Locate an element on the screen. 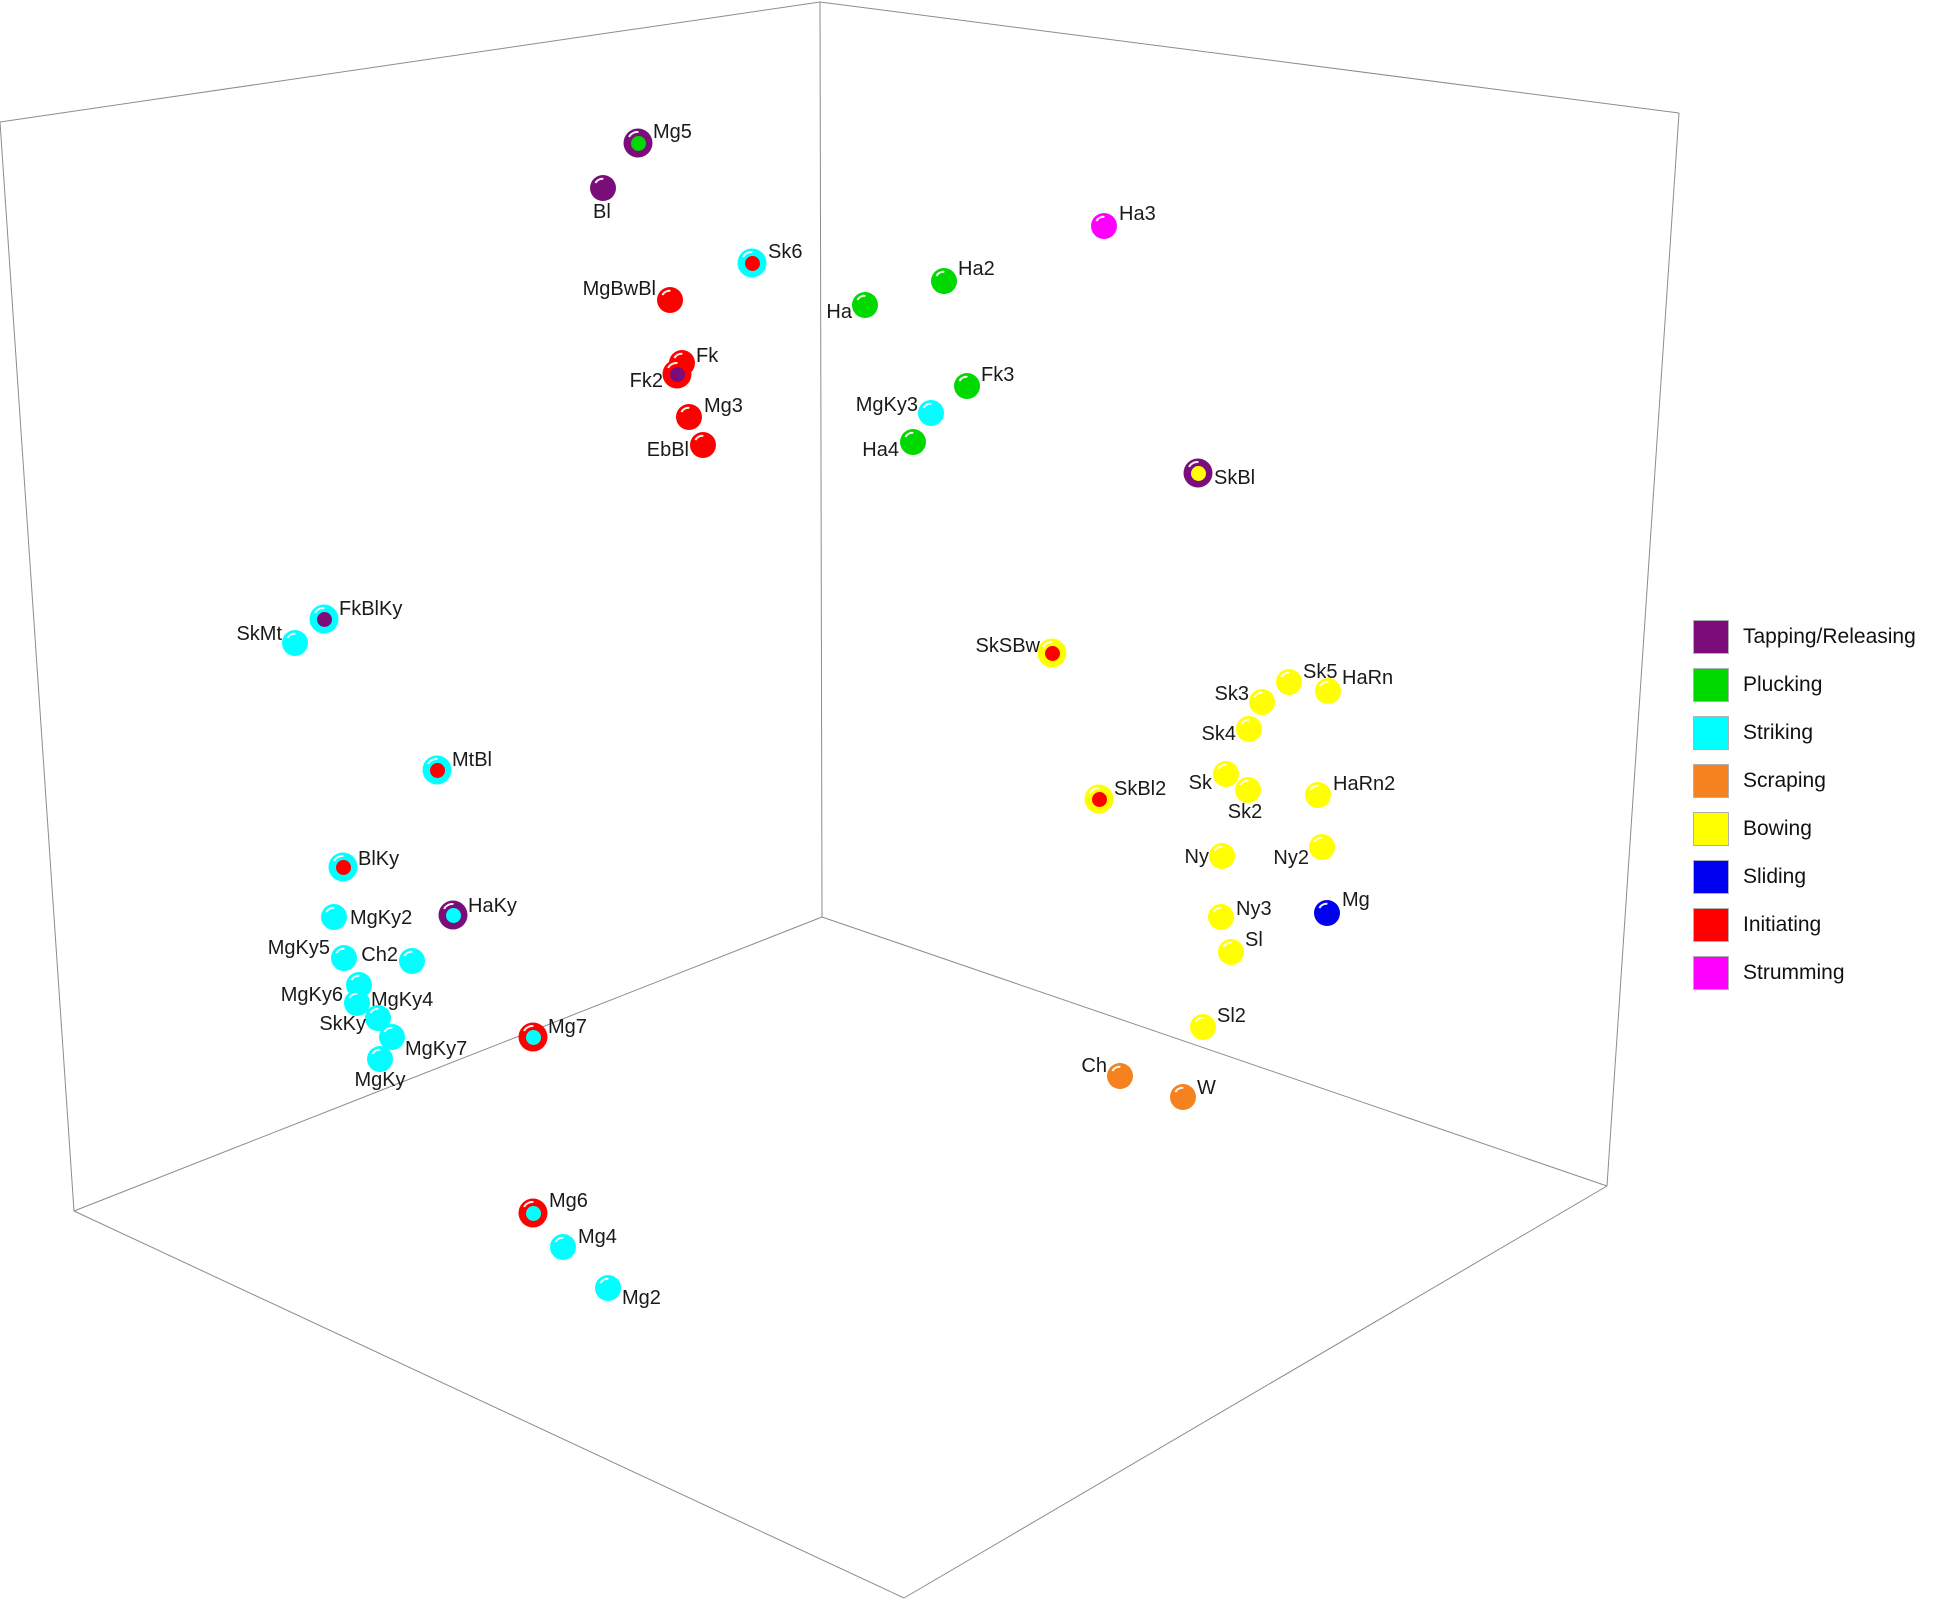 This screenshot has height=1614, width=1935. legend-item-sliding: Sliding is located at coordinates (1804, 877).